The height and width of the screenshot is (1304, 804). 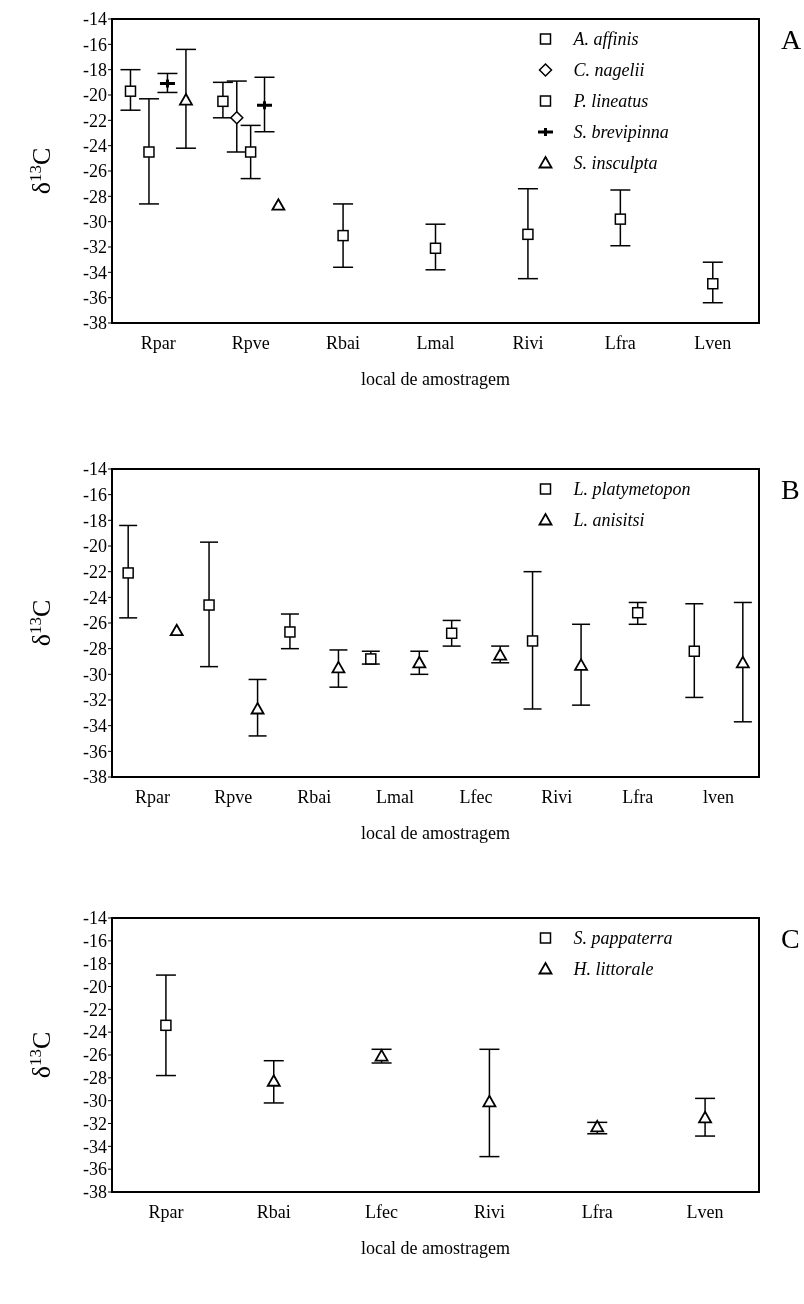 What do you see at coordinates (790, 938) in the screenshot?
I see `text: C` at bounding box center [790, 938].